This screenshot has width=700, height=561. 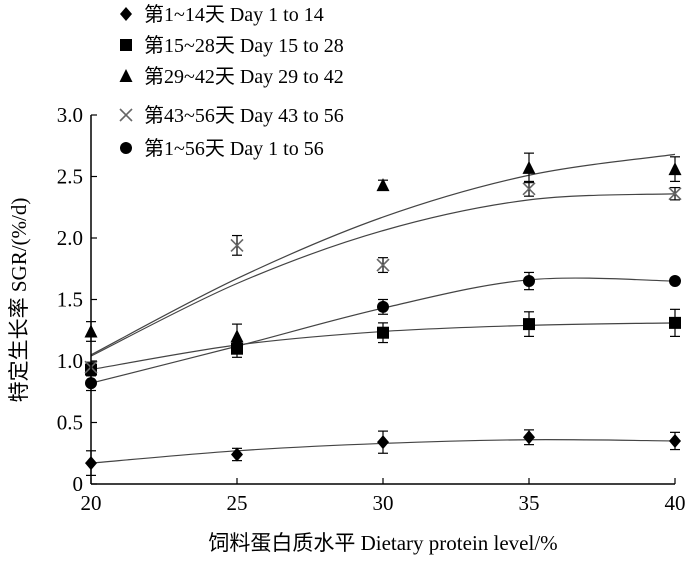 What do you see at coordinates (70, 361) in the screenshot?
I see `y-tick-label: 1.0` at bounding box center [70, 361].